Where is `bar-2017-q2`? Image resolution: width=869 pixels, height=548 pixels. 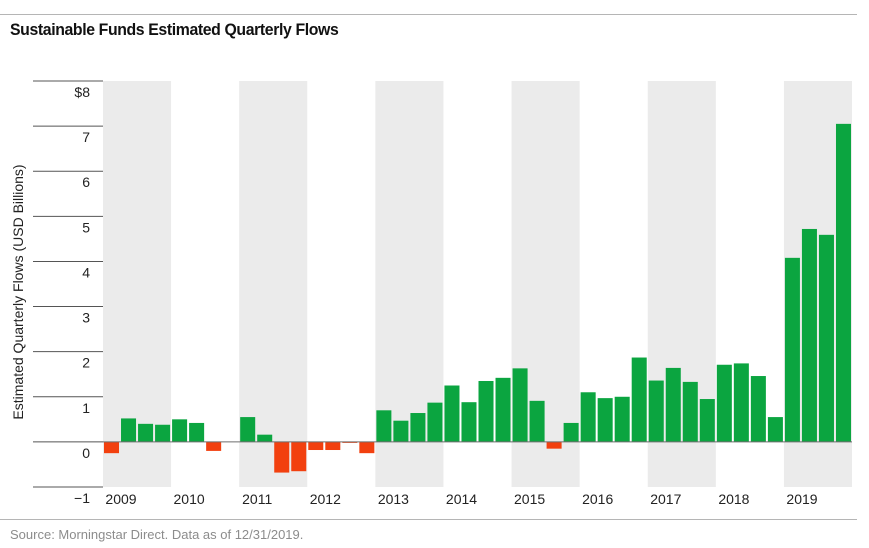 bar-2017-q2 is located at coordinates (673, 404).